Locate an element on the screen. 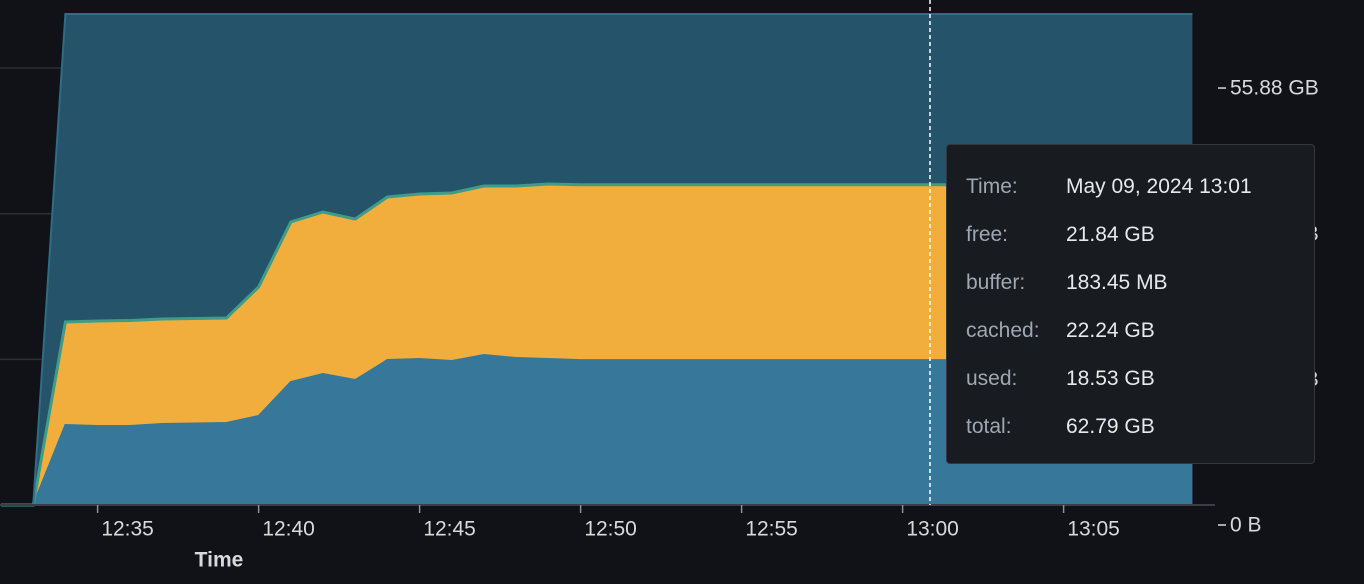 This screenshot has width=1364, height=584. tooltip-value: May 09, 2024 13:01 is located at coordinates (1159, 186).